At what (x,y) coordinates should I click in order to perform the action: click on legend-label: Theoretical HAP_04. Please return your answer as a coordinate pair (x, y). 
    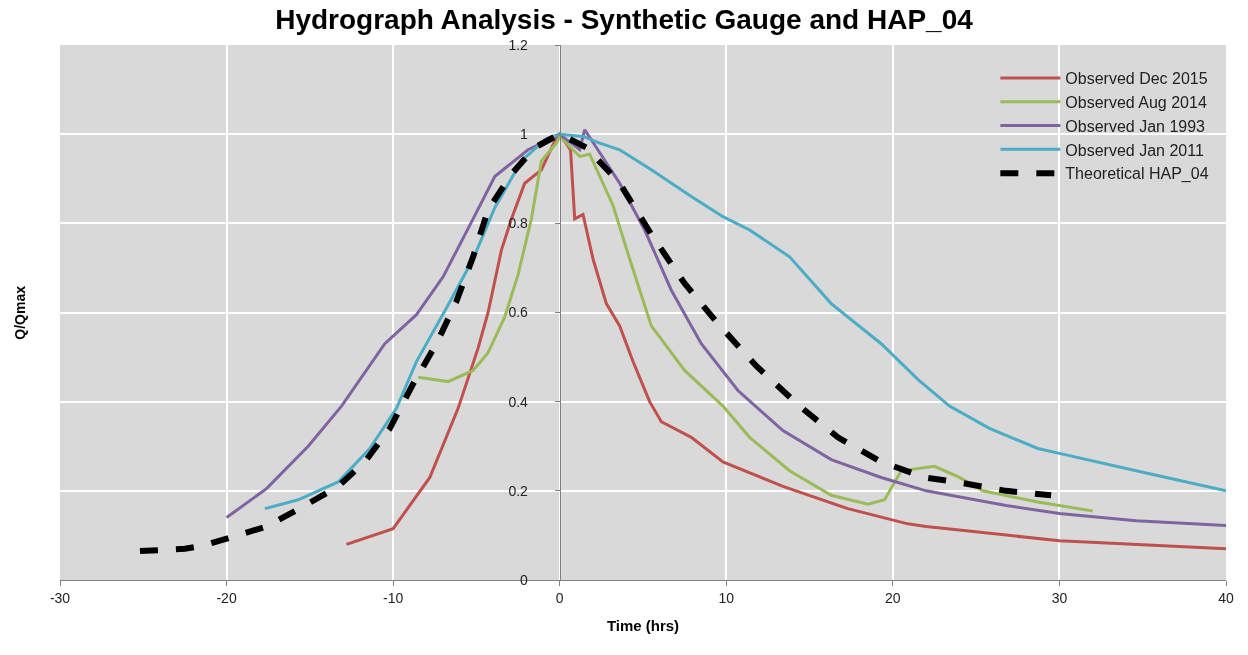
    Looking at the image, I should click on (1137, 174).